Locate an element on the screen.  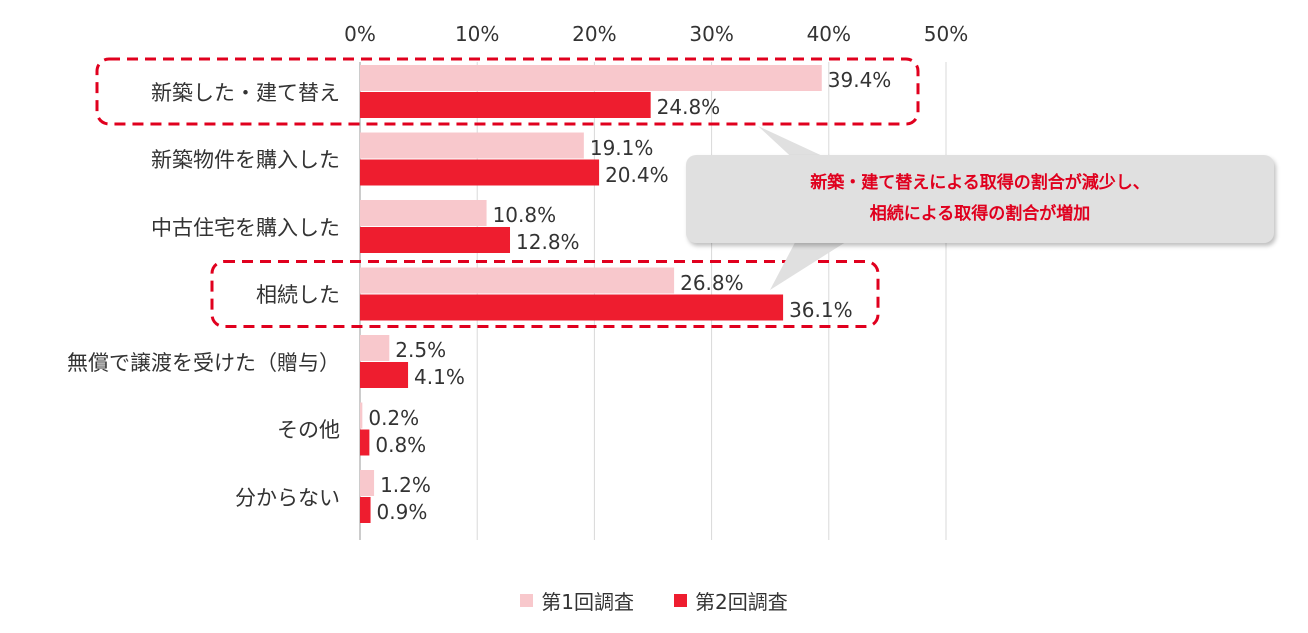
category-label: 新築物件を購入した is located at coordinates (245, 160).